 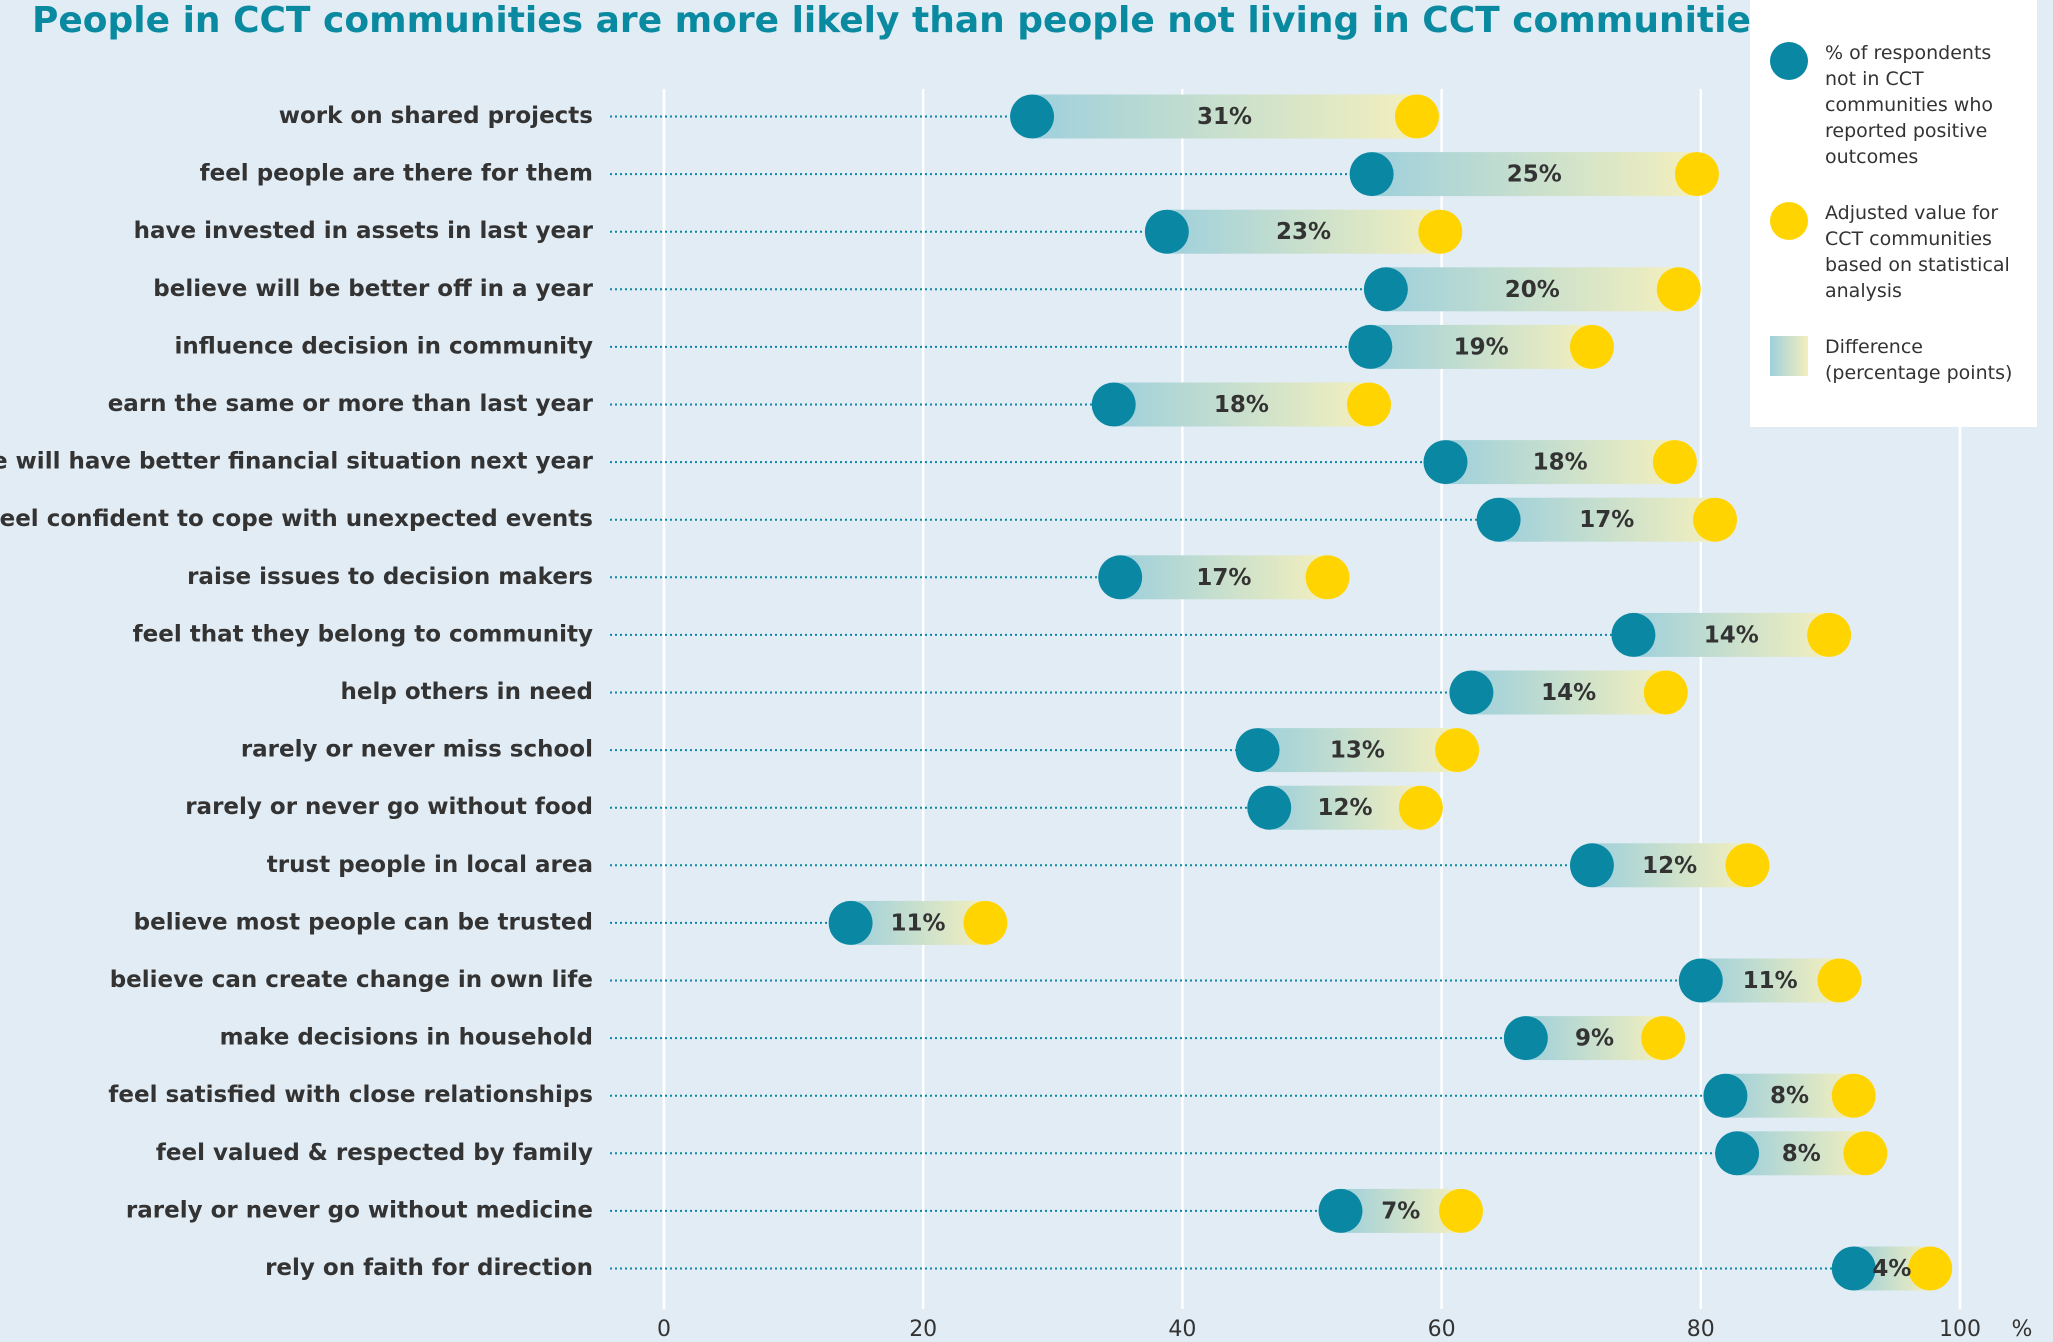 I want to click on difference-label: 25%, so click(x=1534, y=175).